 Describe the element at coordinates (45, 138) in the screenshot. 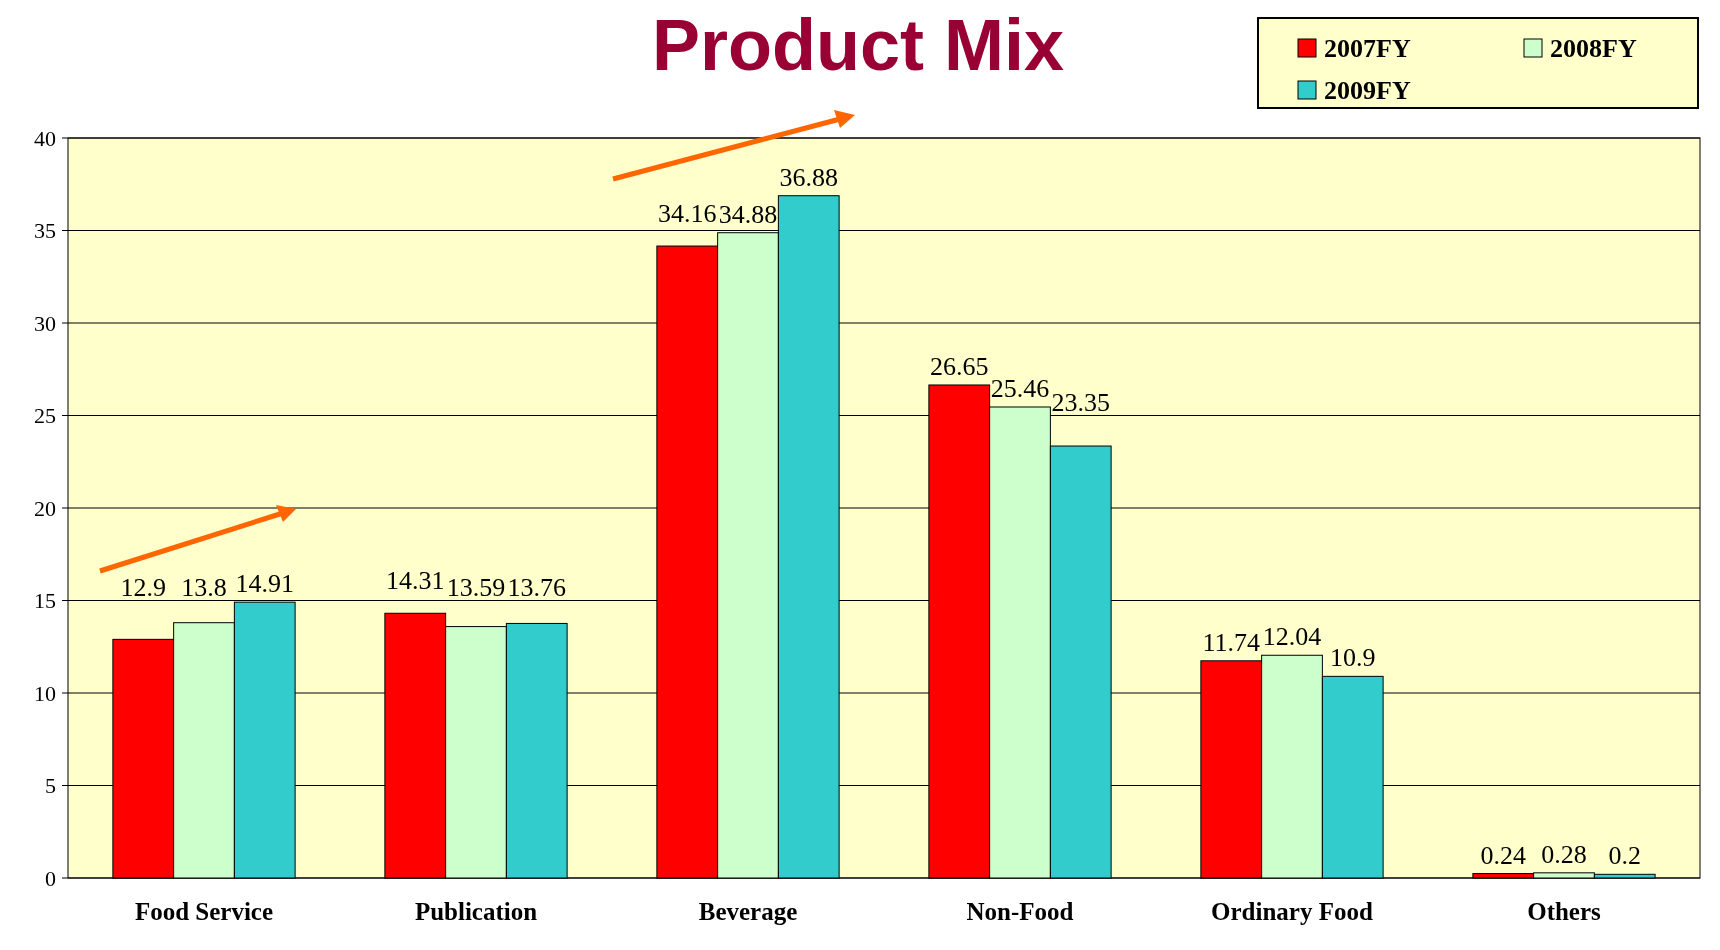

I see `y-tick-label: 40` at that location.